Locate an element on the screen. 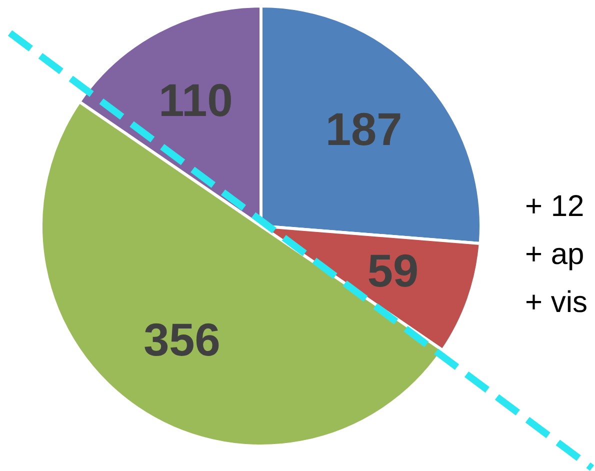 The image size is (595, 471). data-label: 187 is located at coordinates (363, 129).